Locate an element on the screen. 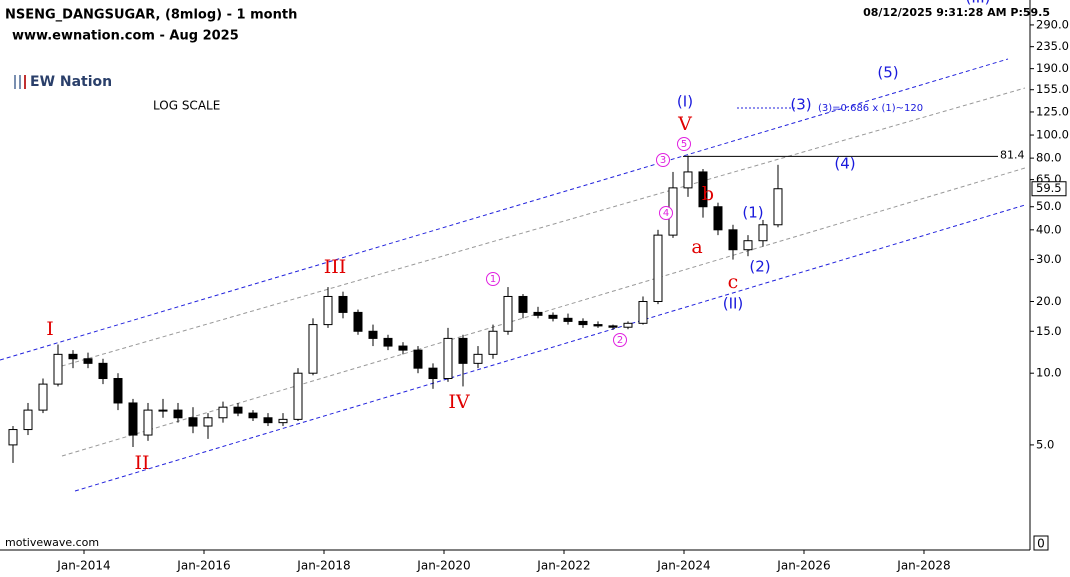  wave-label: II is located at coordinates (141, 463).